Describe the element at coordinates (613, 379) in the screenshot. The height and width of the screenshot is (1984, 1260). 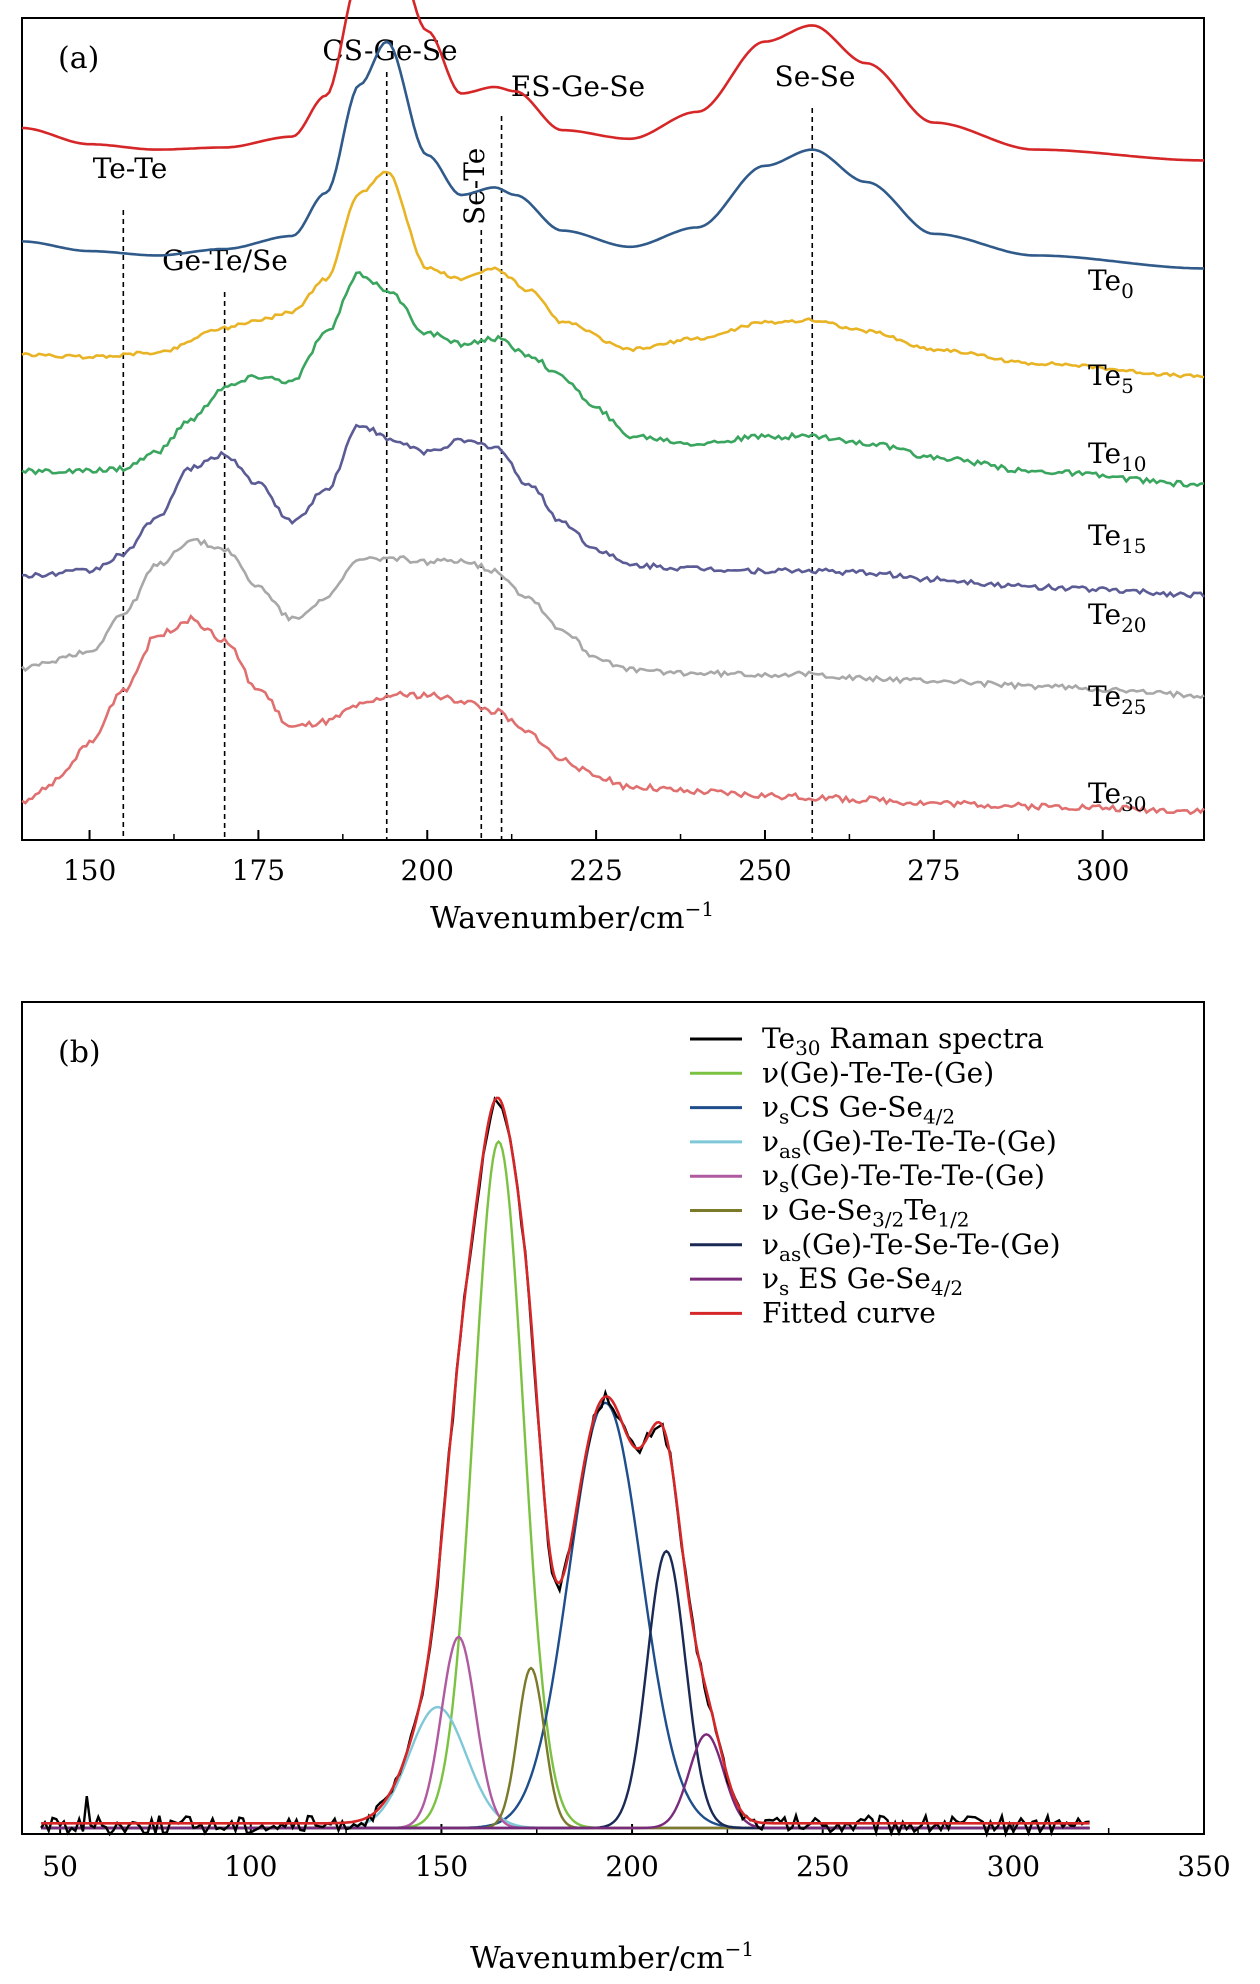
I see `series-te15` at that location.